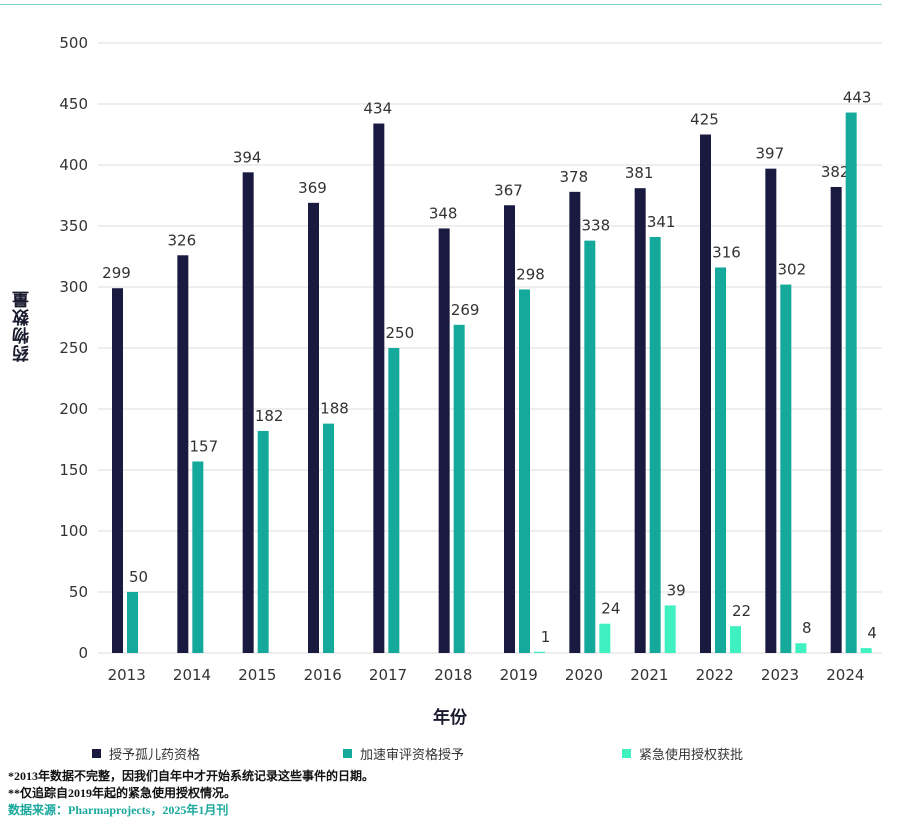  I want to click on data-label: 369, so click(312, 188).